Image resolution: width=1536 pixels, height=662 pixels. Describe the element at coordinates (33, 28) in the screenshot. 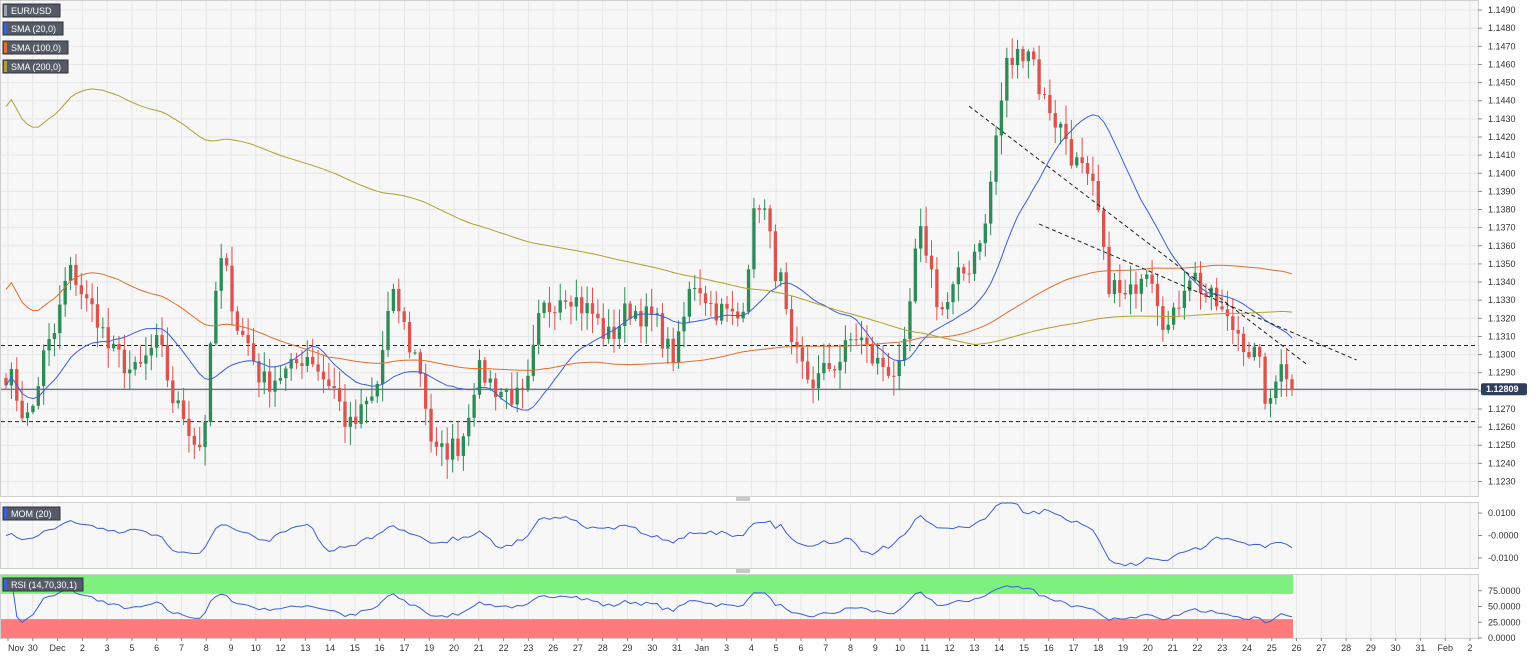

I see `sma20-legend-box` at that location.